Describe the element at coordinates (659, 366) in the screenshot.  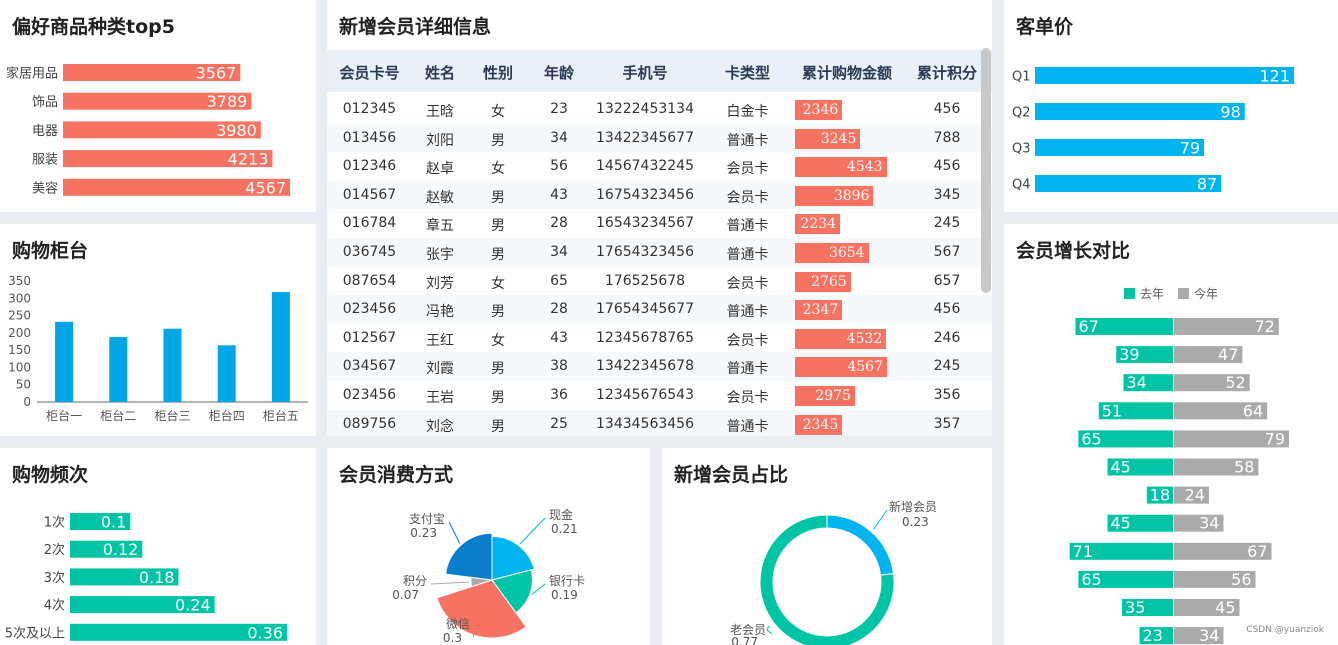
I see `table-row: 034567 刘霞 男 38 13422345678 普通卡 4567 245` at that location.